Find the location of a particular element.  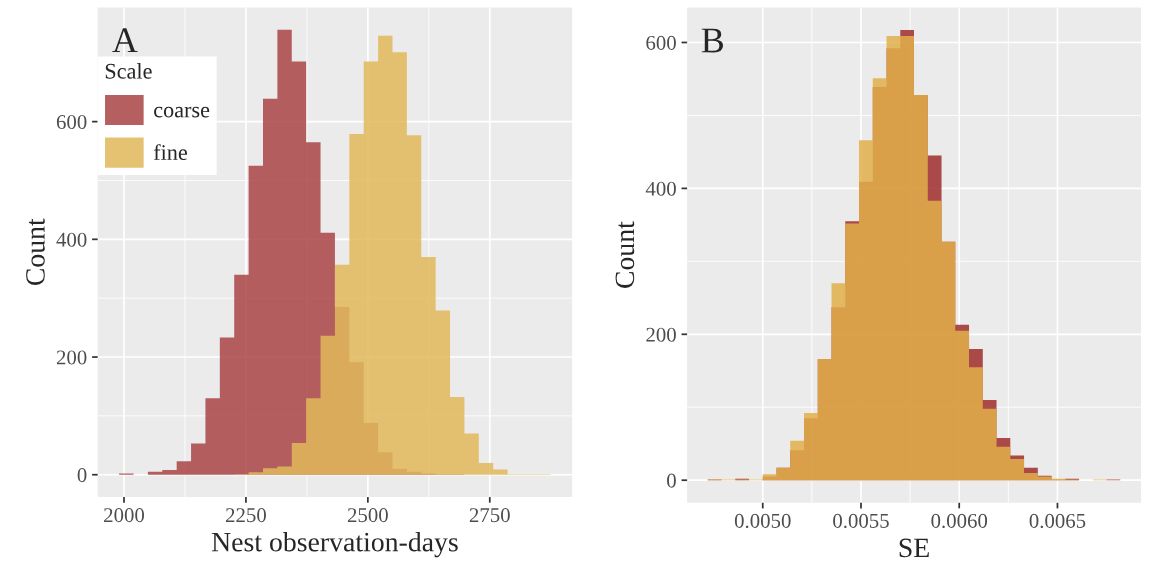

annotation: B is located at coordinates (712, 40).